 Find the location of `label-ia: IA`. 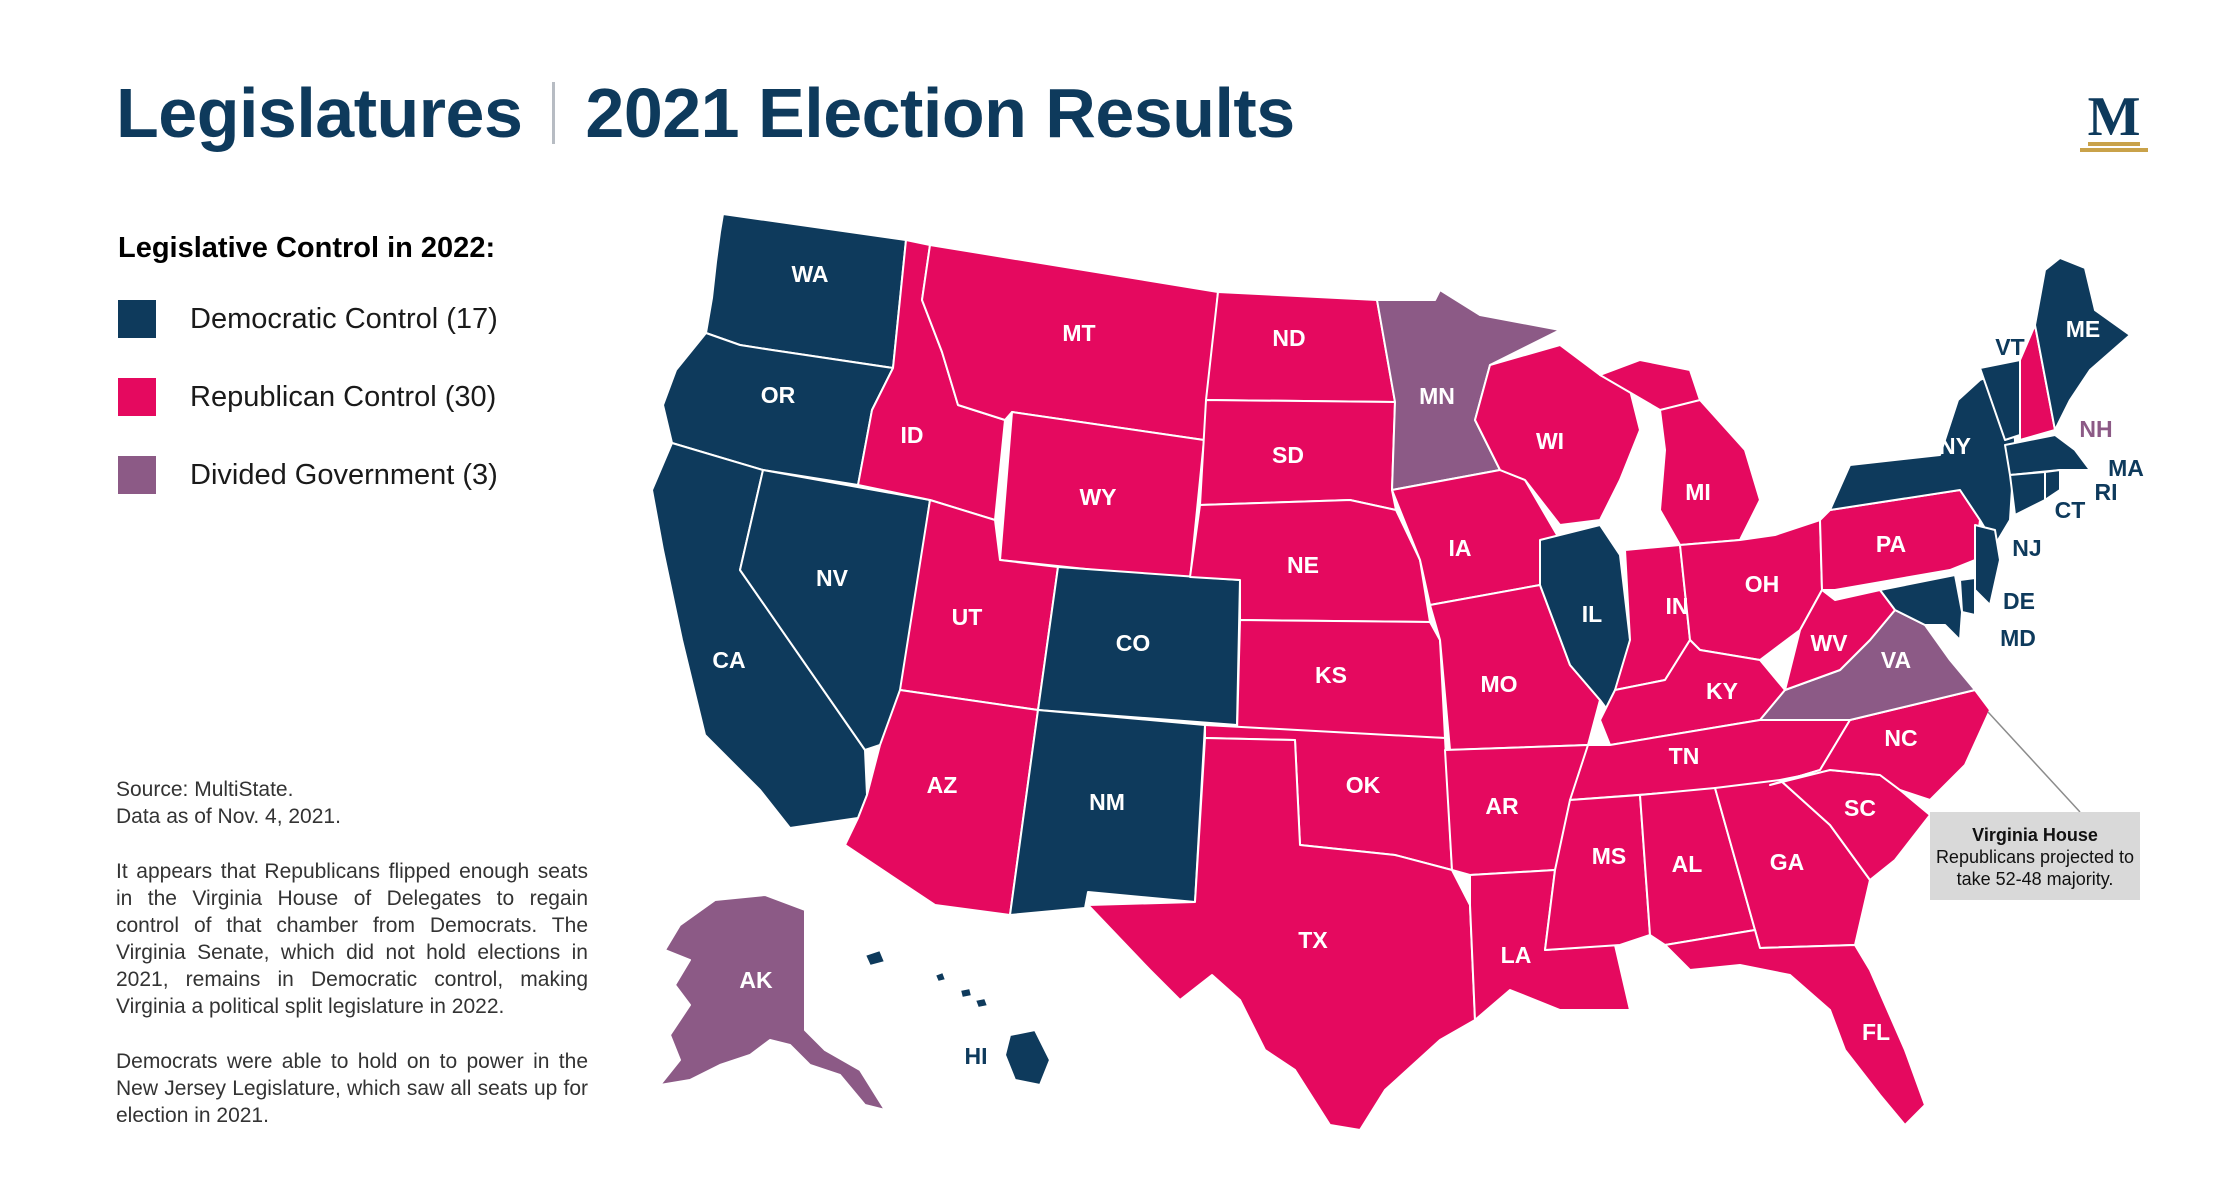

label-ia: IA is located at coordinates (1460, 548).